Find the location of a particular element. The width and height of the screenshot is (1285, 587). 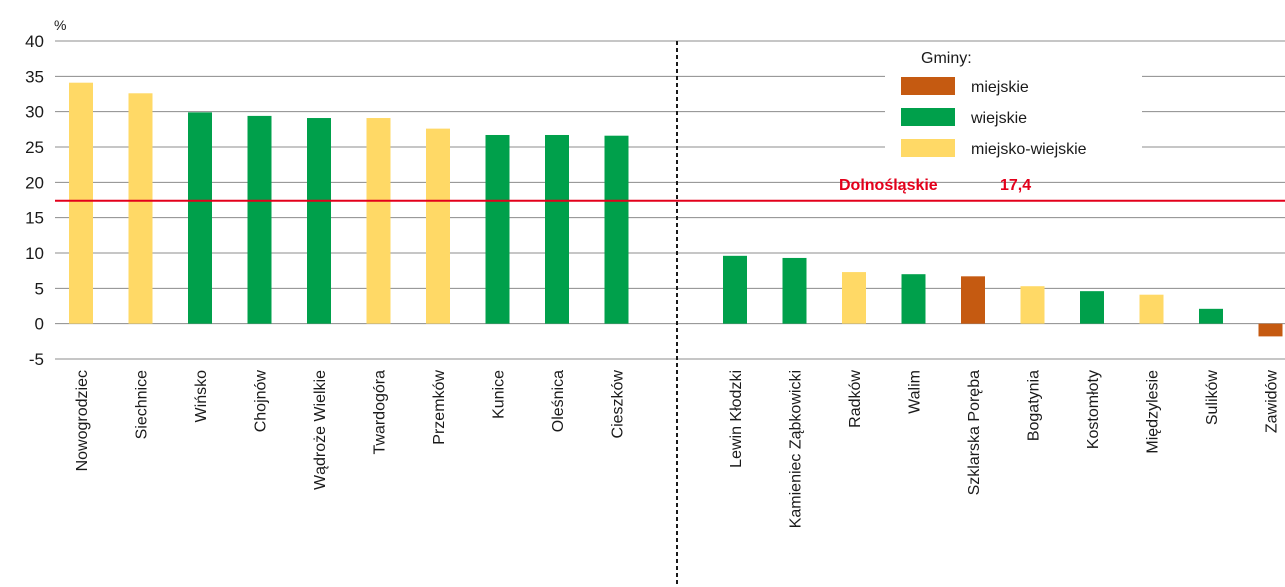

category-label: Cieszków is located at coordinates (618, 404).